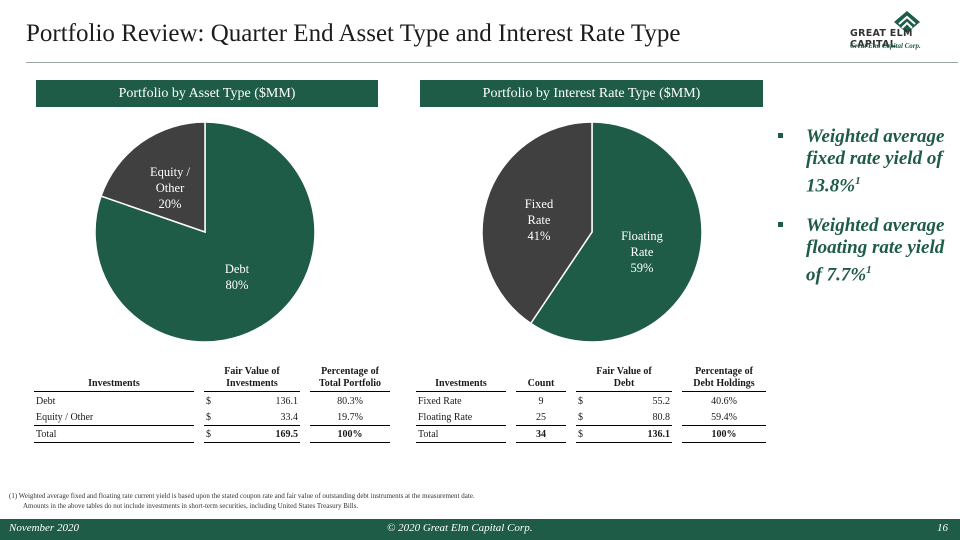 The image size is (960, 540). What do you see at coordinates (942, 528) in the screenshot?
I see `footer-page-number: 16` at bounding box center [942, 528].